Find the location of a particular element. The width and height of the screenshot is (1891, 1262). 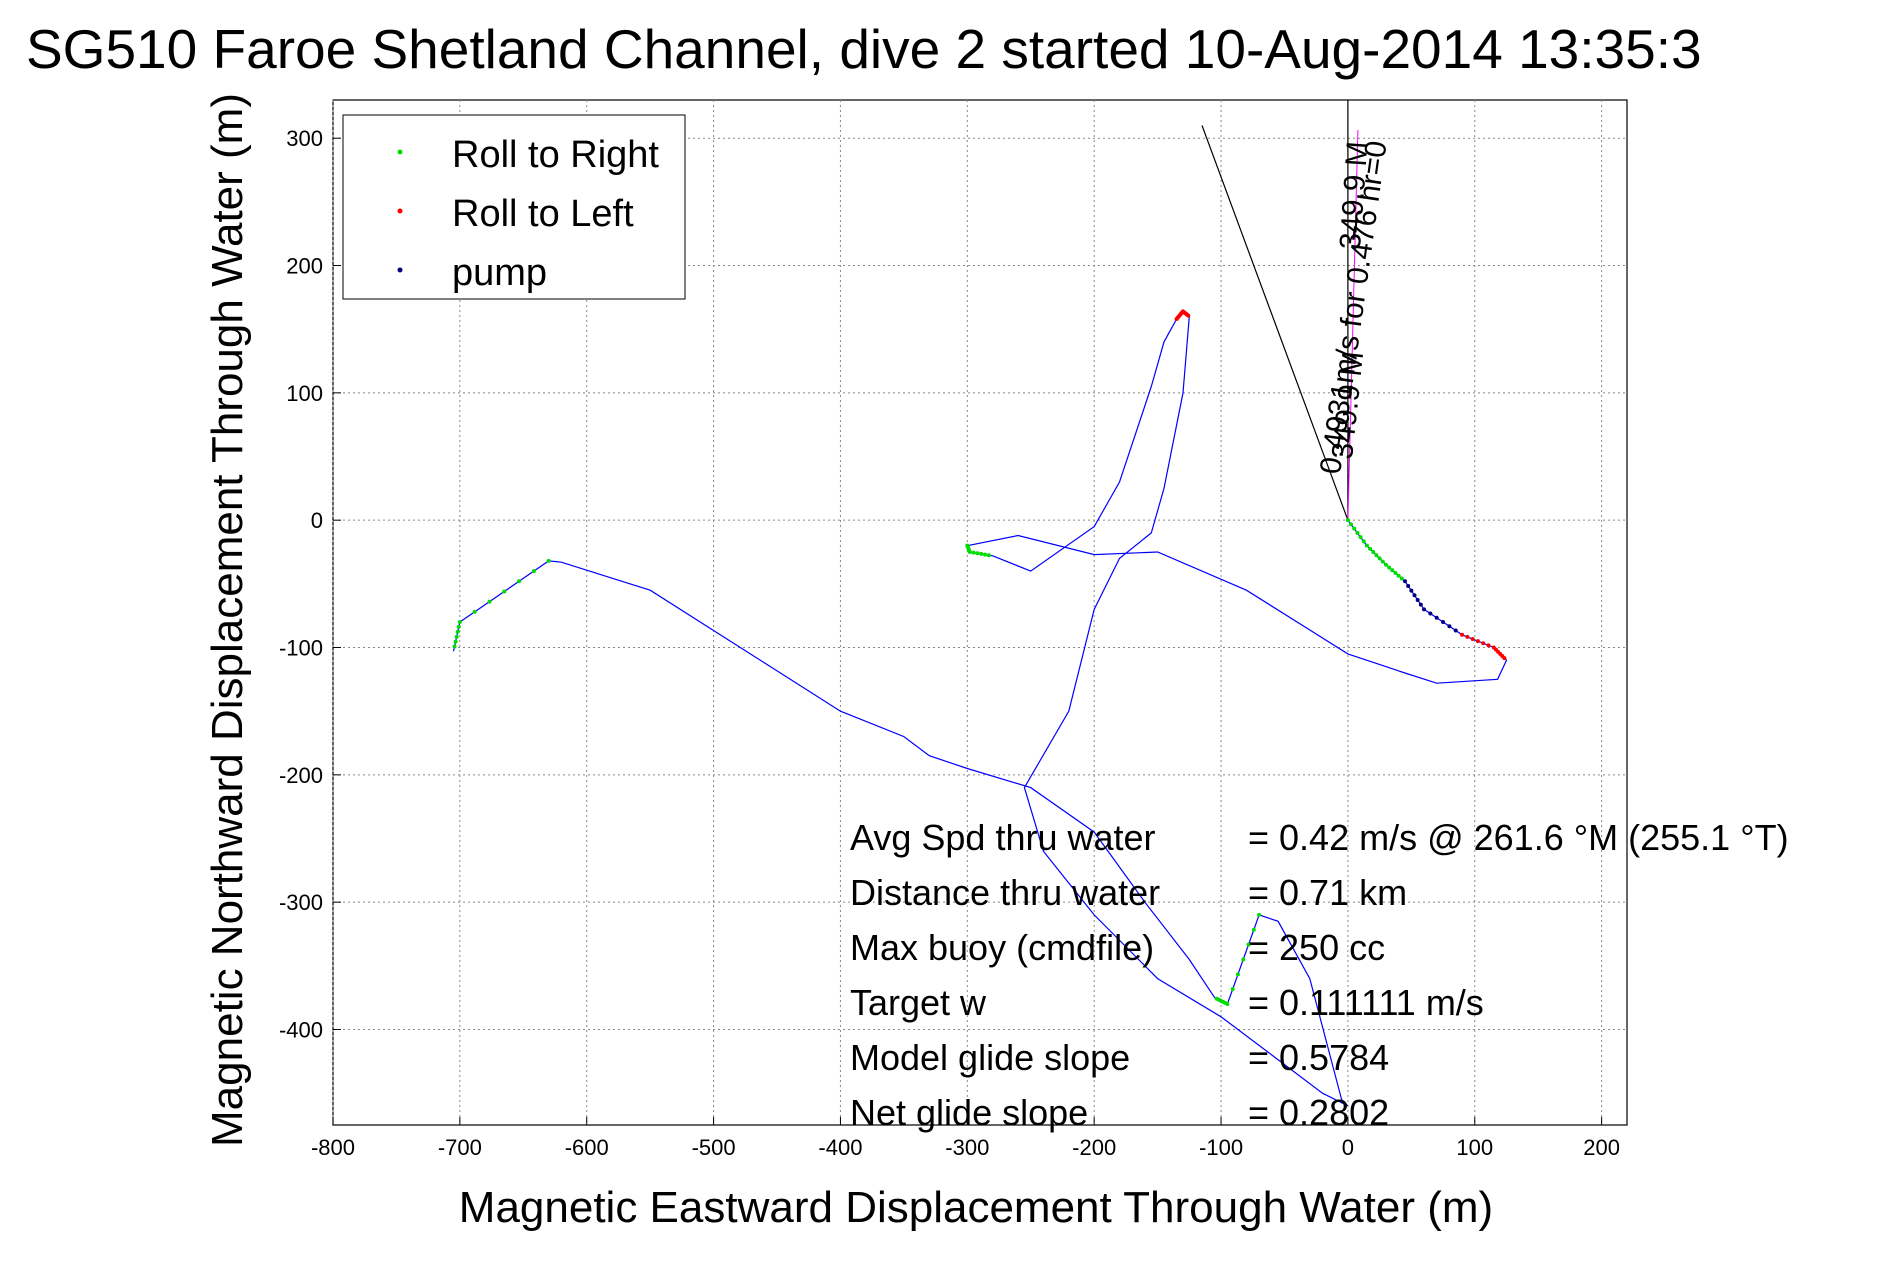

y-tick-label: 200 is located at coordinates (304, 266).